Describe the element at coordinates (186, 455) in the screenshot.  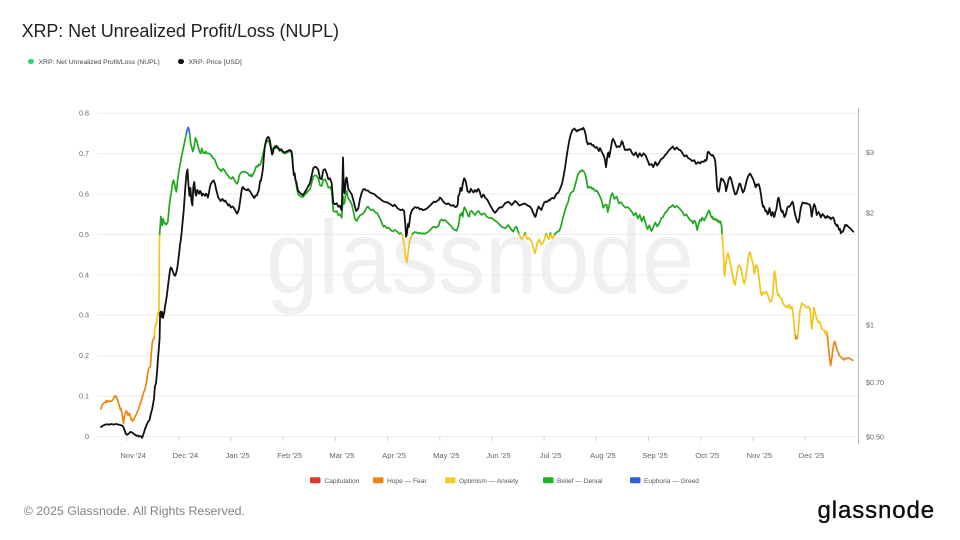
I see `svg-text: Dec '24` at that location.